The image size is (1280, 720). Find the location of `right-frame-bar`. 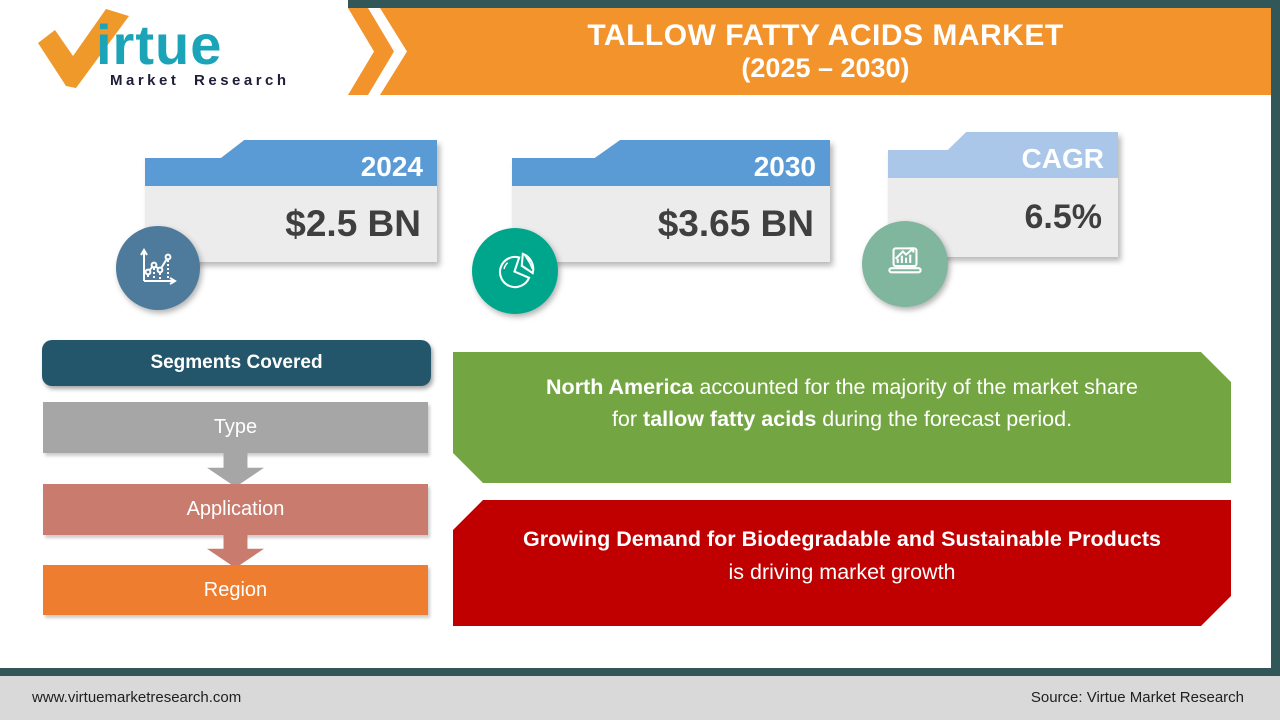

right-frame-bar is located at coordinates (1275, 334).